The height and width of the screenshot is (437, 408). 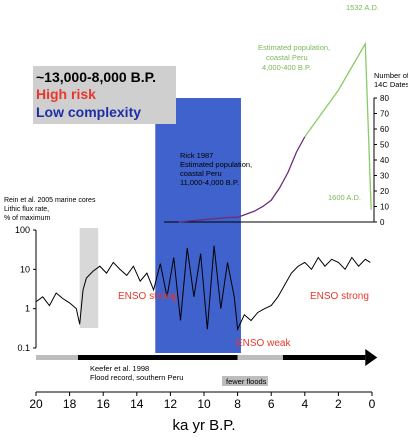 I want to click on x-tick-label: 4, so click(x=304, y=404).